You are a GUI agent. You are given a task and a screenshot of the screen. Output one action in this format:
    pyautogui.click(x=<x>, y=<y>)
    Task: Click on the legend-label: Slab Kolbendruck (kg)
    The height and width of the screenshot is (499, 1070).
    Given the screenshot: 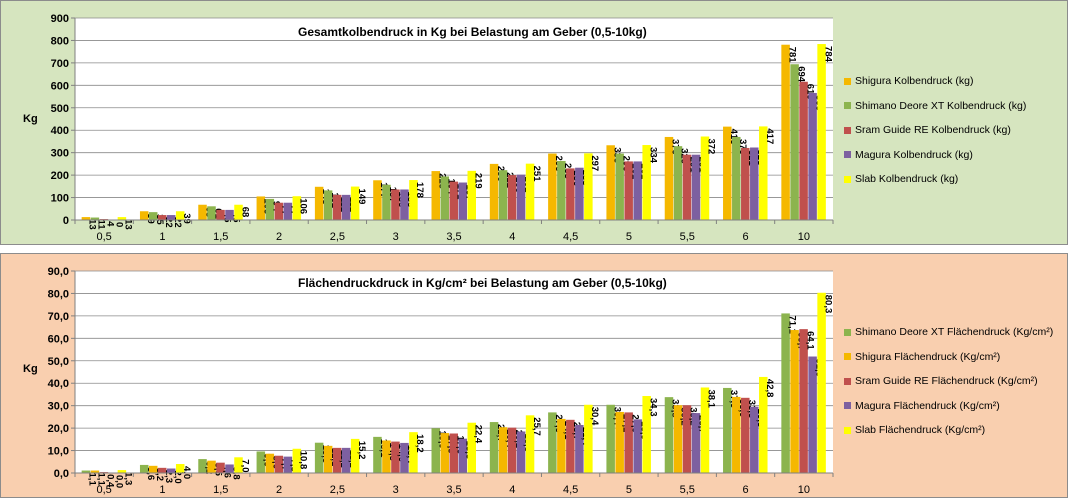 What is the action you would take?
    pyautogui.click(x=907, y=179)
    